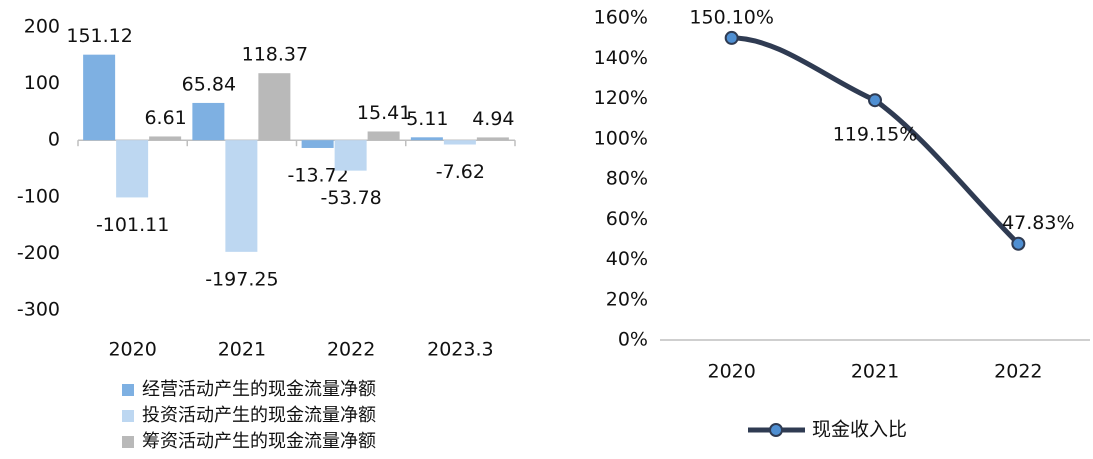 The image size is (1093, 459). Describe the element at coordinates (875, 135) in the screenshot. I see `data-label: 119.15%` at that location.